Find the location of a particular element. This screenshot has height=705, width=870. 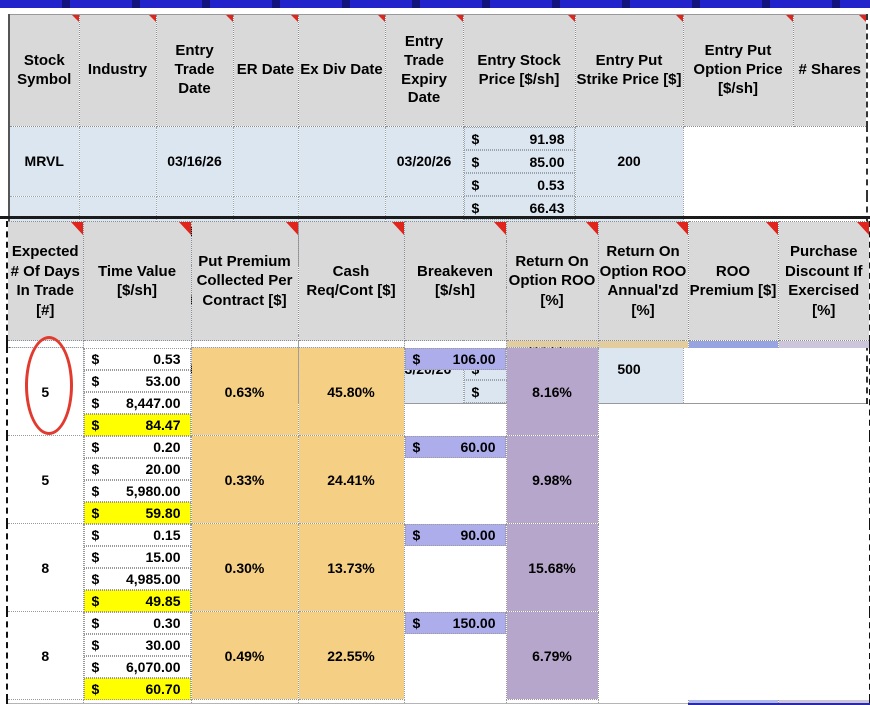

header-breakeven: Breakeven [$/sh] is located at coordinates (455, 281).